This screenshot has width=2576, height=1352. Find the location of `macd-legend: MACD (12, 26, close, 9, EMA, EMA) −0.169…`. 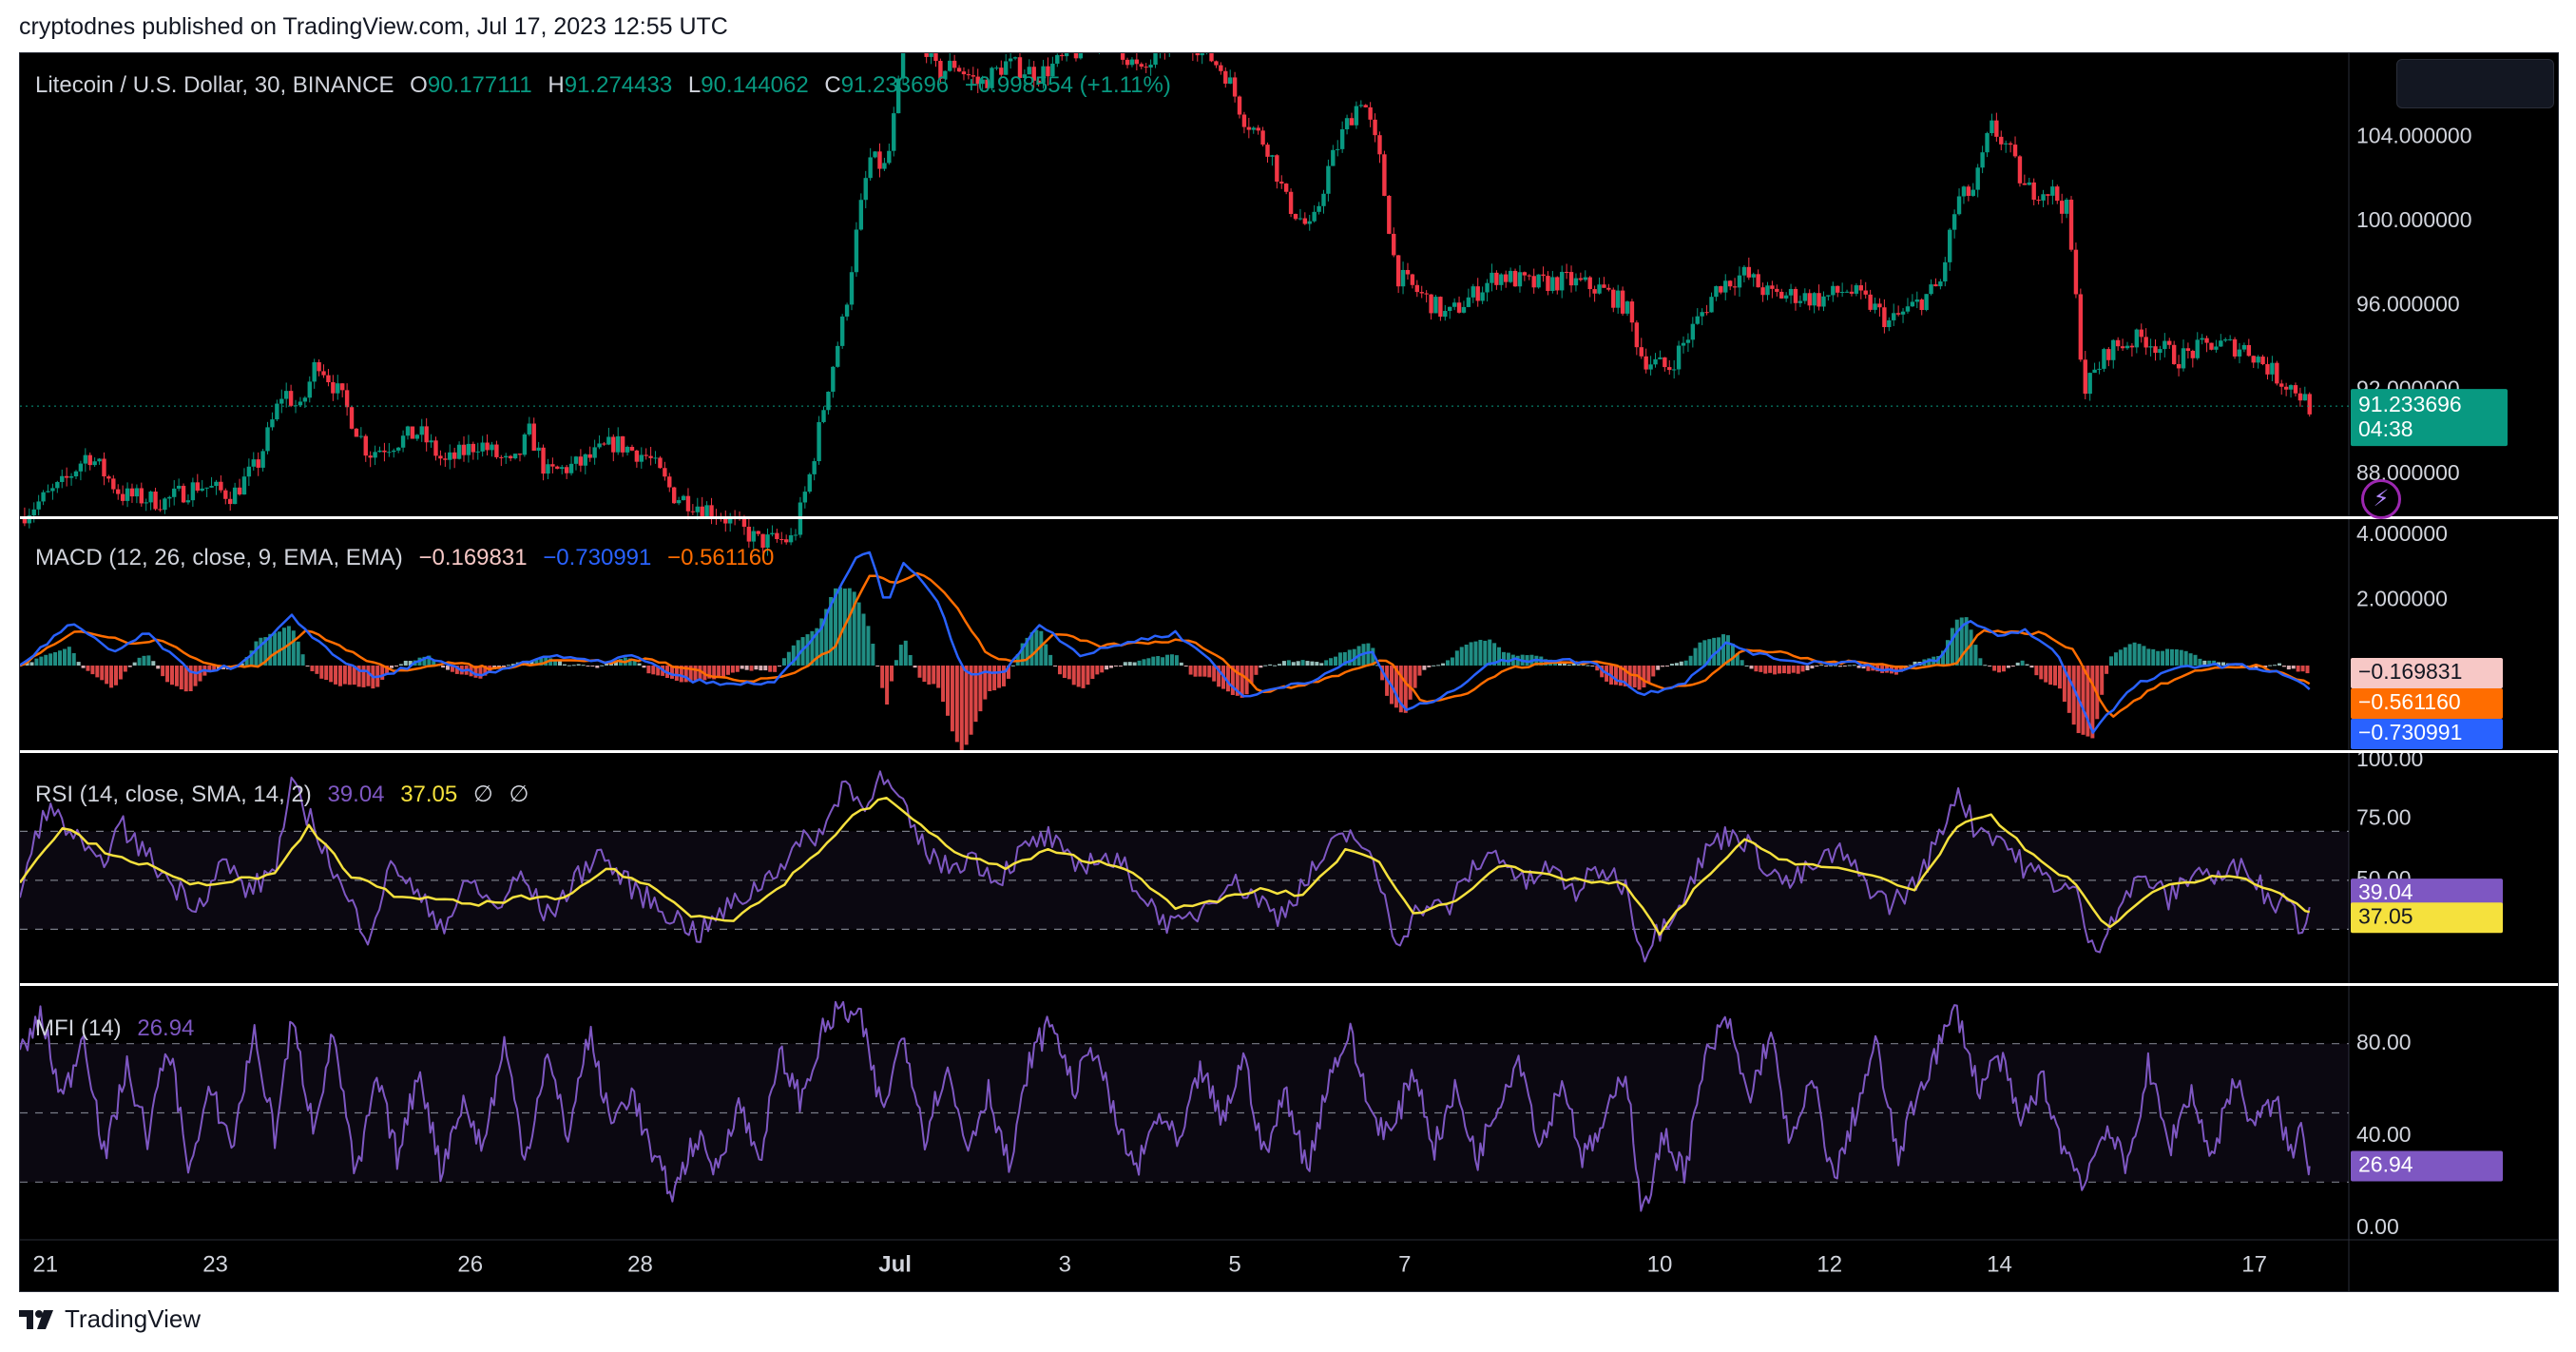

macd-legend: MACD (12, 26, close, 9, EMA, EMA) −0.169… is located at coordinates (409, 558).